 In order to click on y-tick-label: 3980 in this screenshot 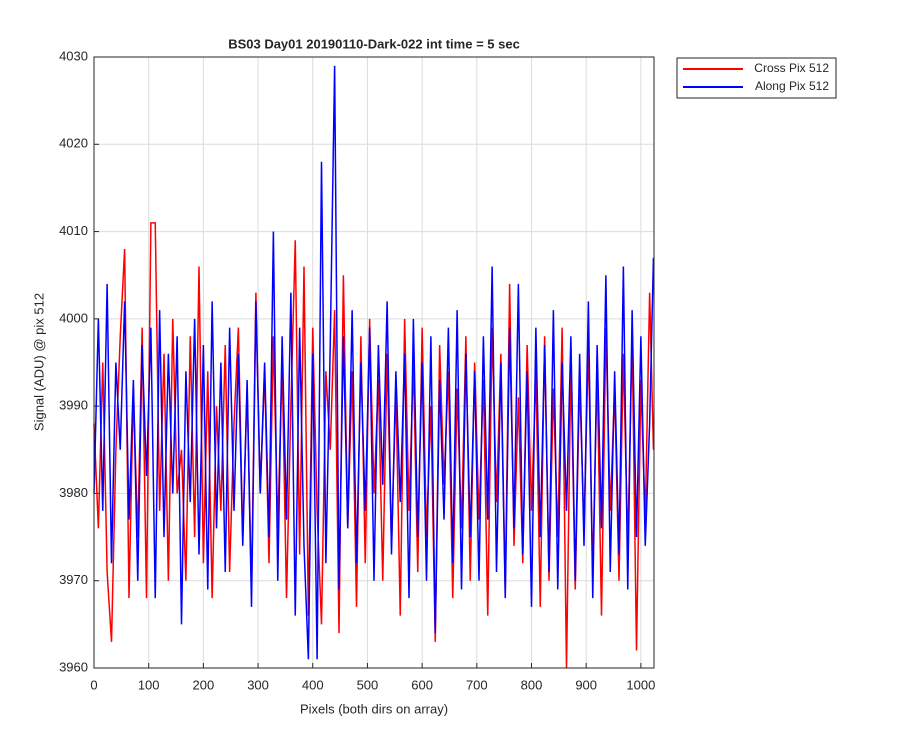, I will do `click(73, 492)`.